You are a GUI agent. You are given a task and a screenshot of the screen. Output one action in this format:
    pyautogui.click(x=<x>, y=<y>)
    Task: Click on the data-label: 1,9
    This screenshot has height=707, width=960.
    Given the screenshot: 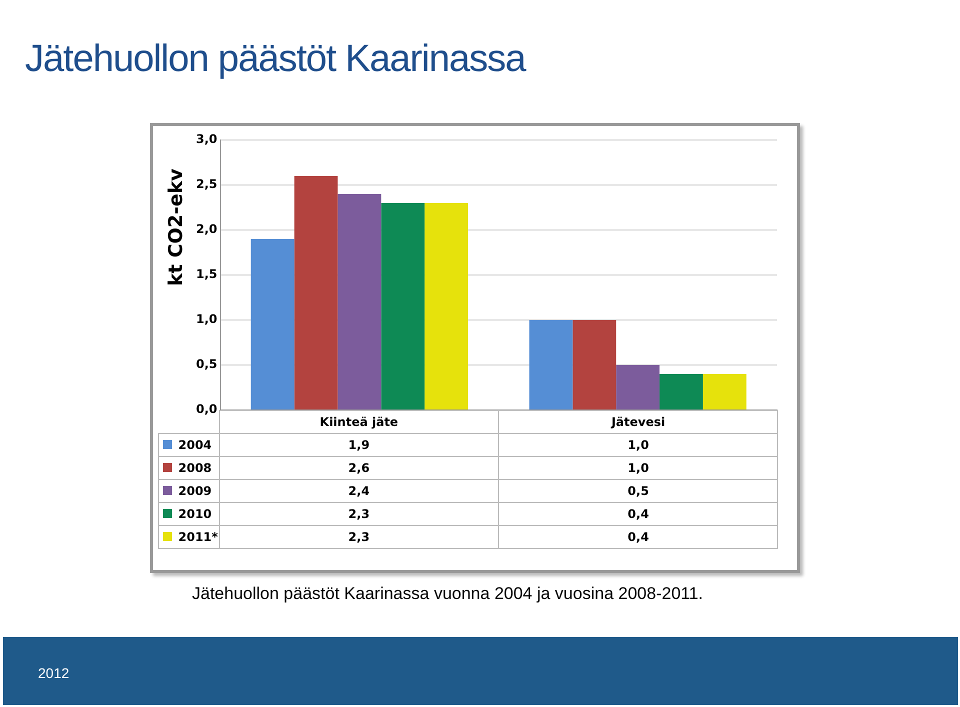 What is the action you would take?
    pyautogui.click(x=359, y=445)
    